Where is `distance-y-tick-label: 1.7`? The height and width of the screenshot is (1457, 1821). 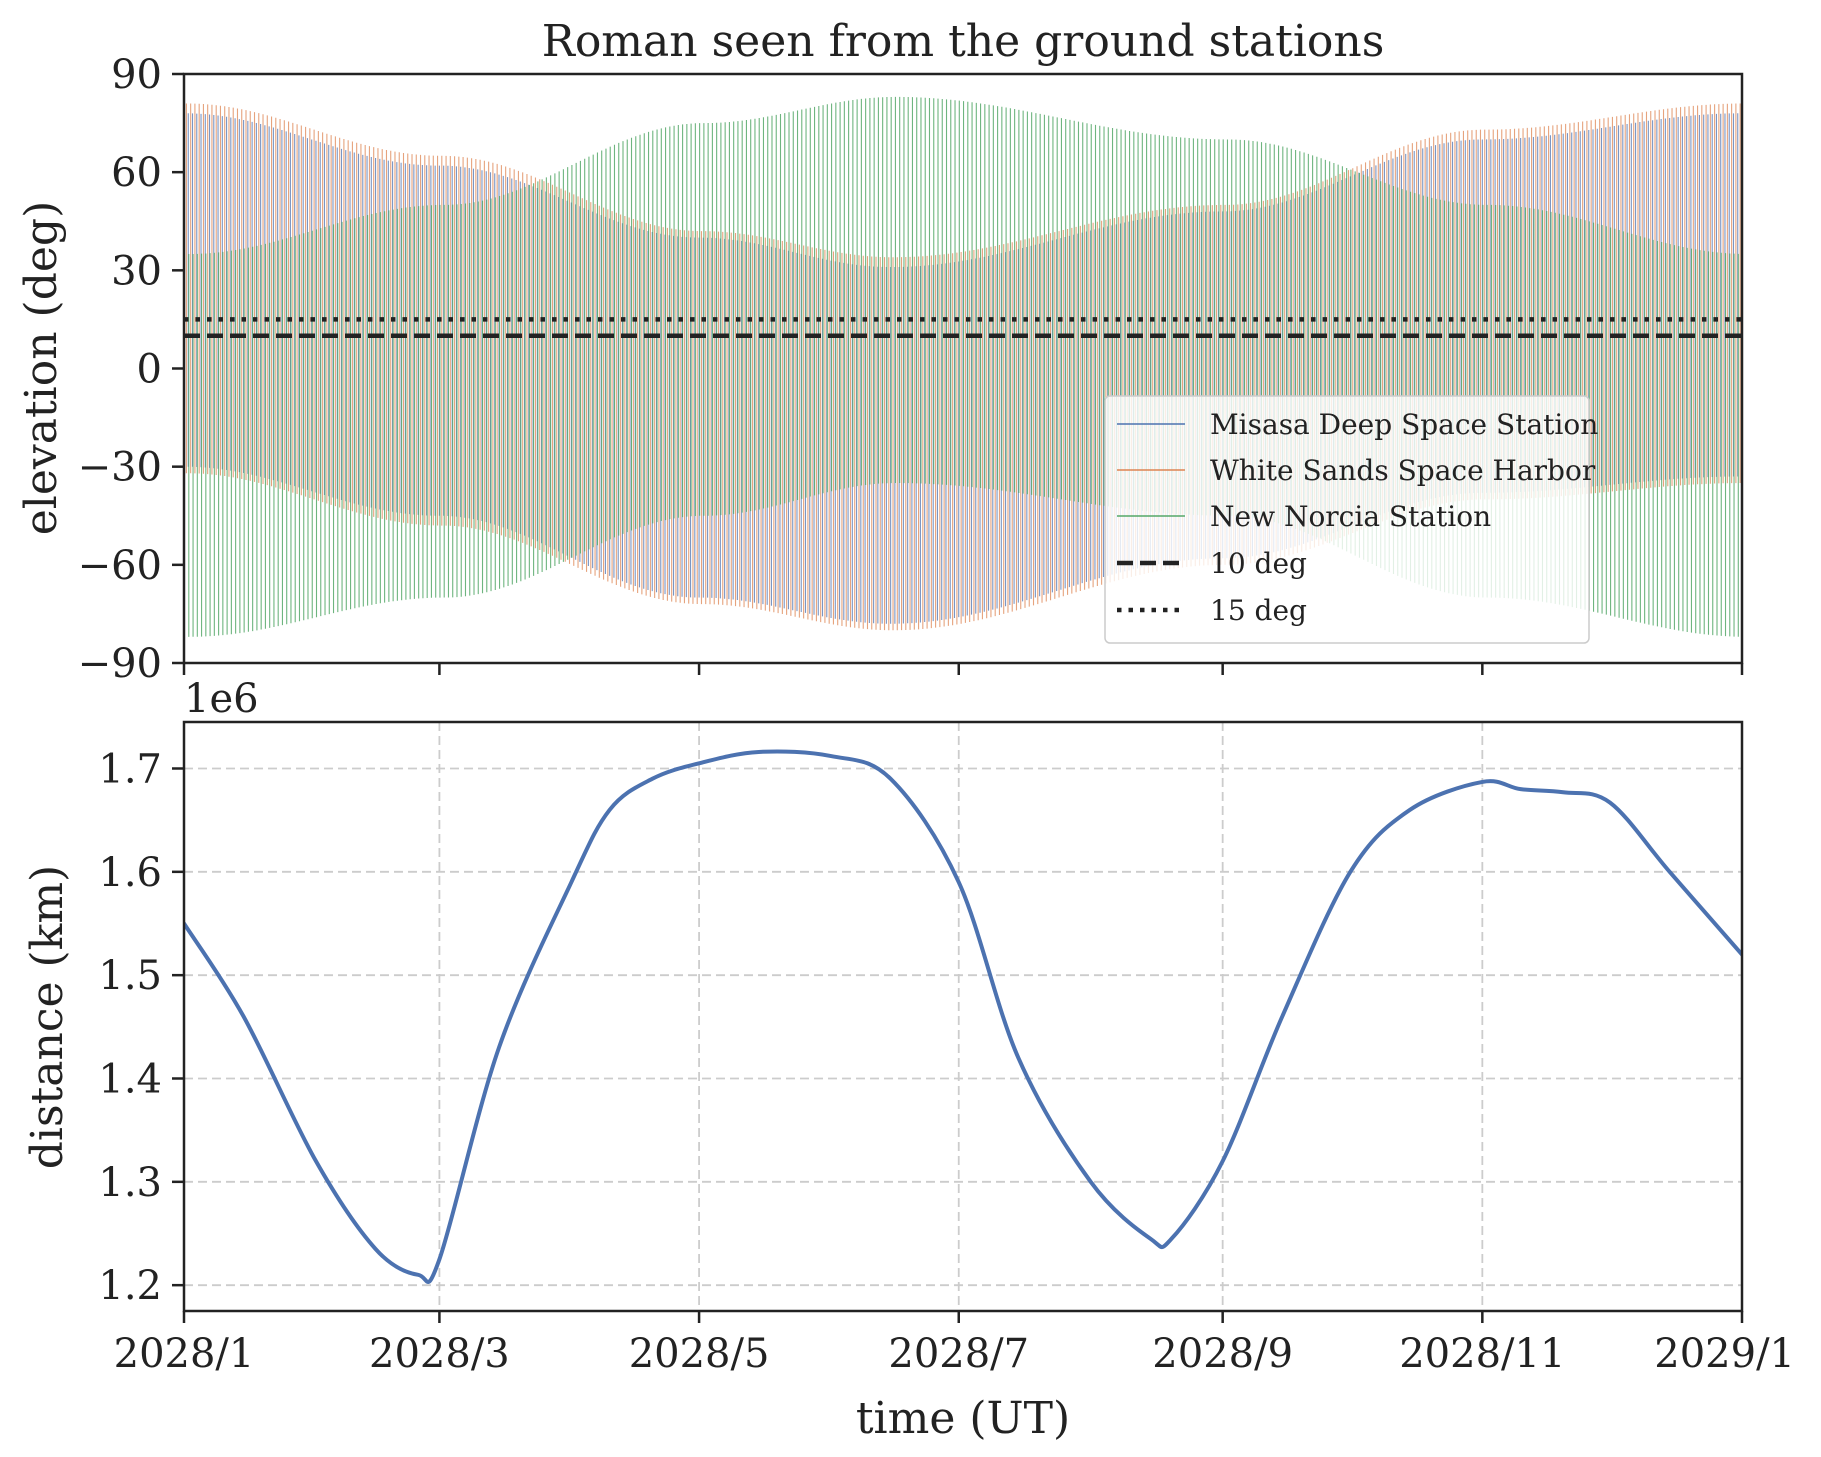
distance-y-tick-label: 1.7 is located at coordinates (130, 770).